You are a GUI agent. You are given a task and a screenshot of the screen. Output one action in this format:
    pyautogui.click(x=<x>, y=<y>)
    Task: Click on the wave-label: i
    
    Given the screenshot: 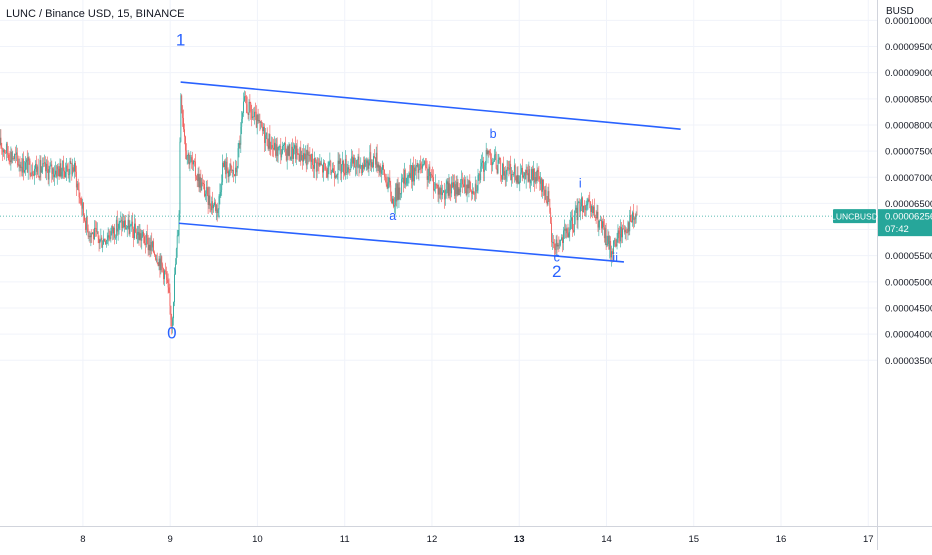 What is the action you would take?
    pyautogui.click(x=580, y=184)
    